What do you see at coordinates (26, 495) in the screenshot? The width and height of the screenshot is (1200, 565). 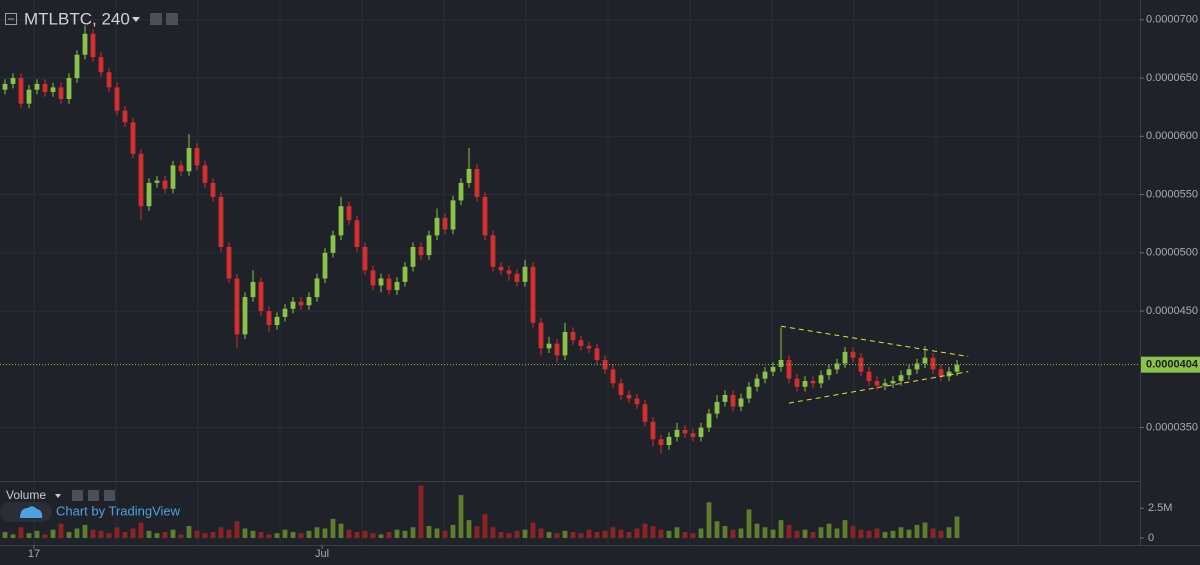 I see `volume-title: Volume` at bounding box center [26, 495].